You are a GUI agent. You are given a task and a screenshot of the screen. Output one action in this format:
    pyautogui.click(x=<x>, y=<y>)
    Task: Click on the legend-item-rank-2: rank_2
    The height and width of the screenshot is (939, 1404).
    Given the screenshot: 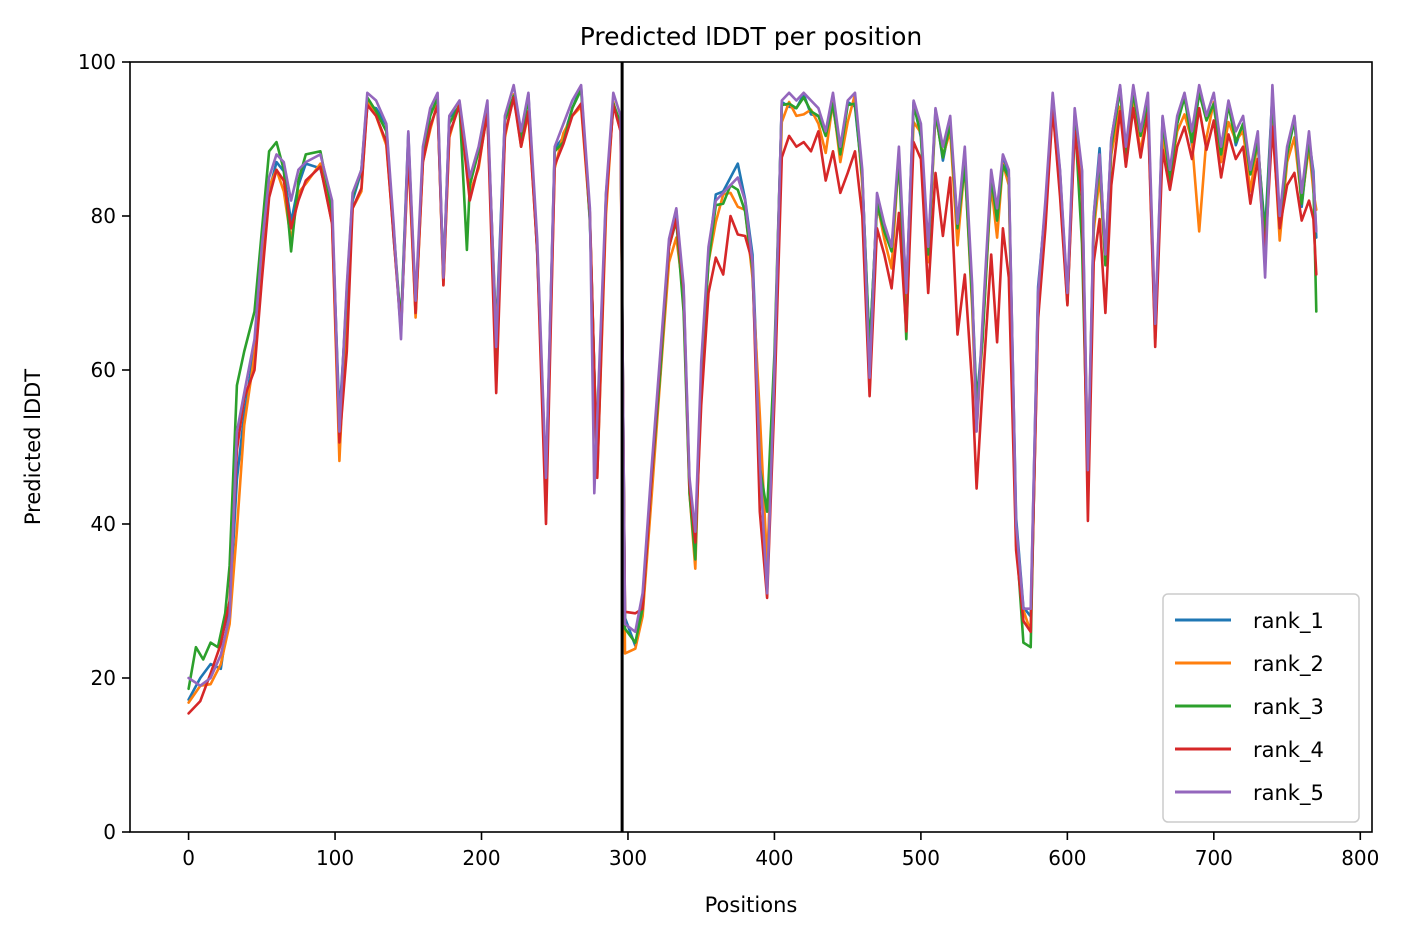 What is the action you would take?
    pyautogui.click(x=1249, y=664)
    